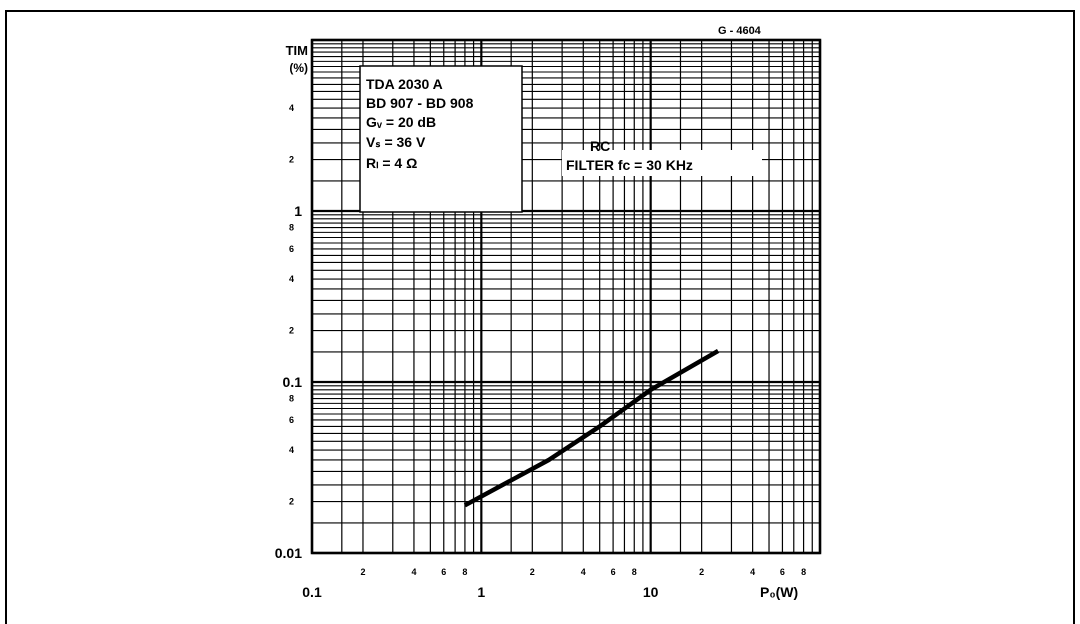  What do you see at coordinates (740, 31) in the screenshot?
I see `figure-reference-code: G - 4604` at bounding box center [740, 31].